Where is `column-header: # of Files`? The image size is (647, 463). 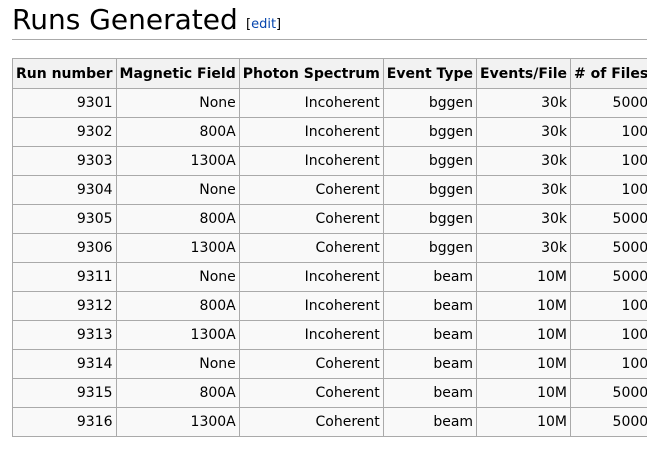 column-header: # of Files is located at coordinates (608, 73).